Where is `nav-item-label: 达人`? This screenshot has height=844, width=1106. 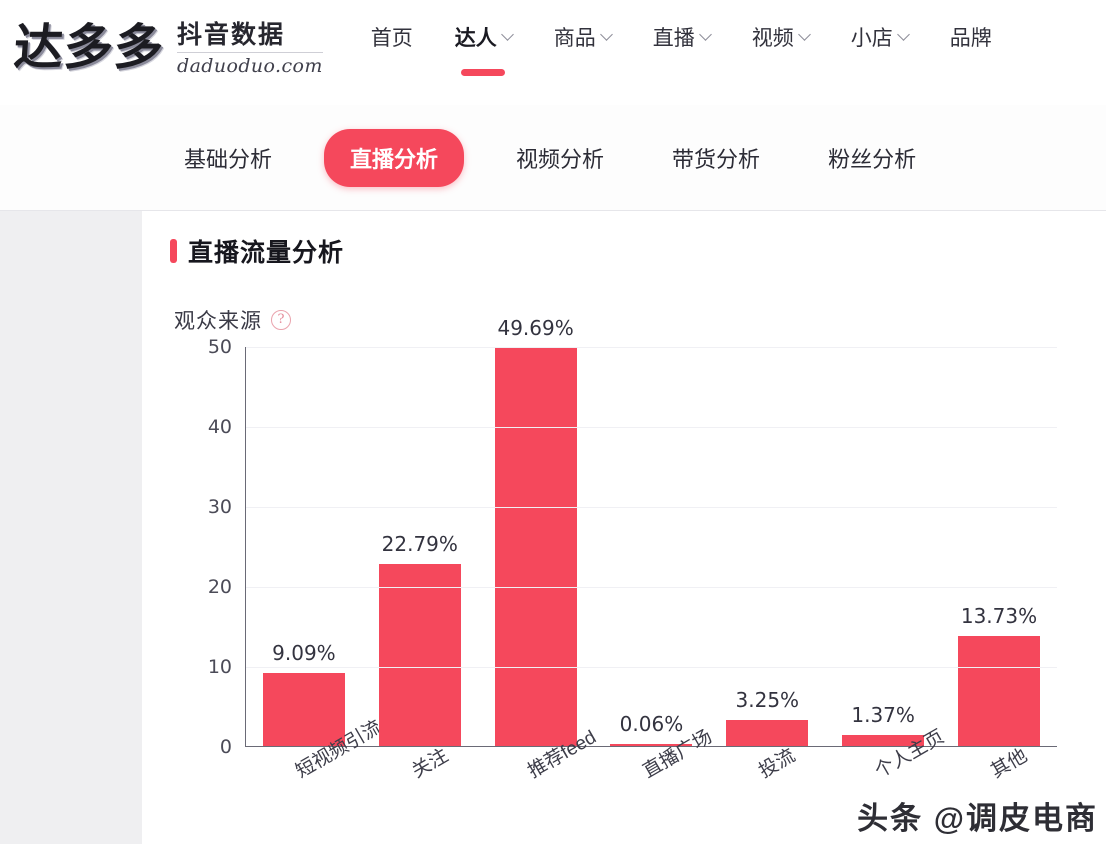 nav-item-label: 达人 is located at coordinates (475, 38).